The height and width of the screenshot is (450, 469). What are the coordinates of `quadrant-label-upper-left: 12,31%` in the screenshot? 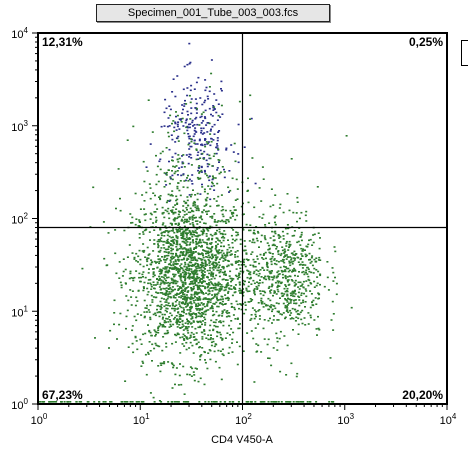 It's located at (62, 42).